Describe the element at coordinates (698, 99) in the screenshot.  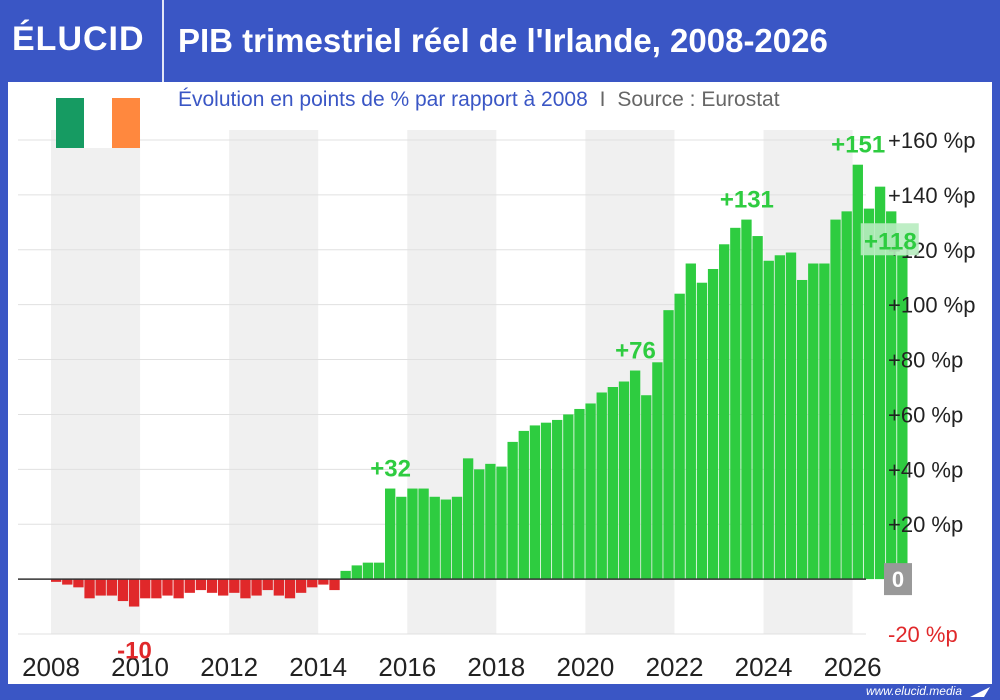
I see `source-label: Source : Eurostat` at that location.